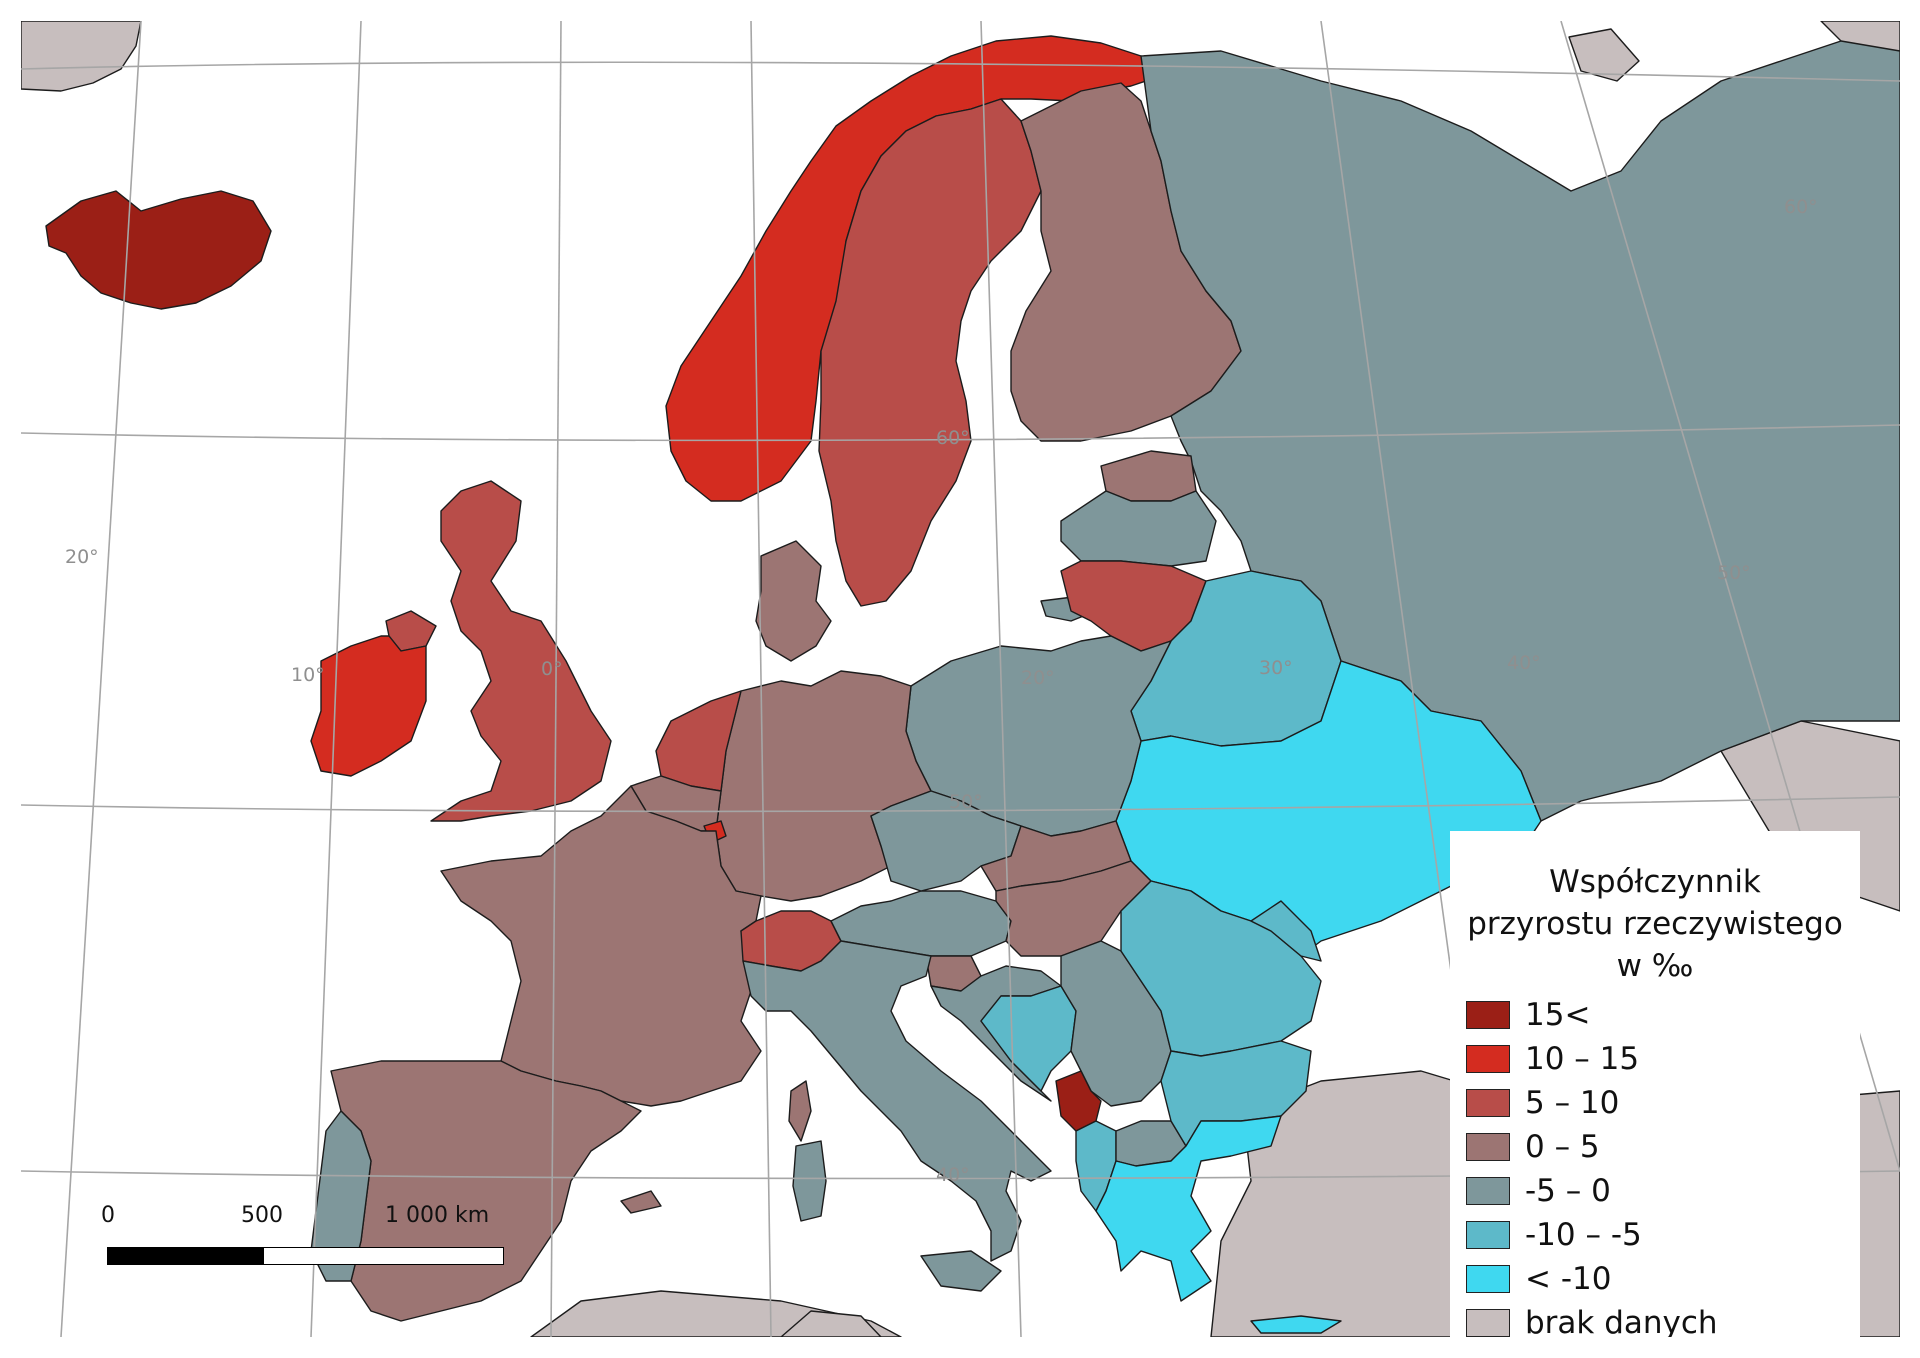  What do you see at coordinates (1661, 1237) in the screenshot?
I see `legend-item: -10 – -5` at bounding box center [1661, 1237].